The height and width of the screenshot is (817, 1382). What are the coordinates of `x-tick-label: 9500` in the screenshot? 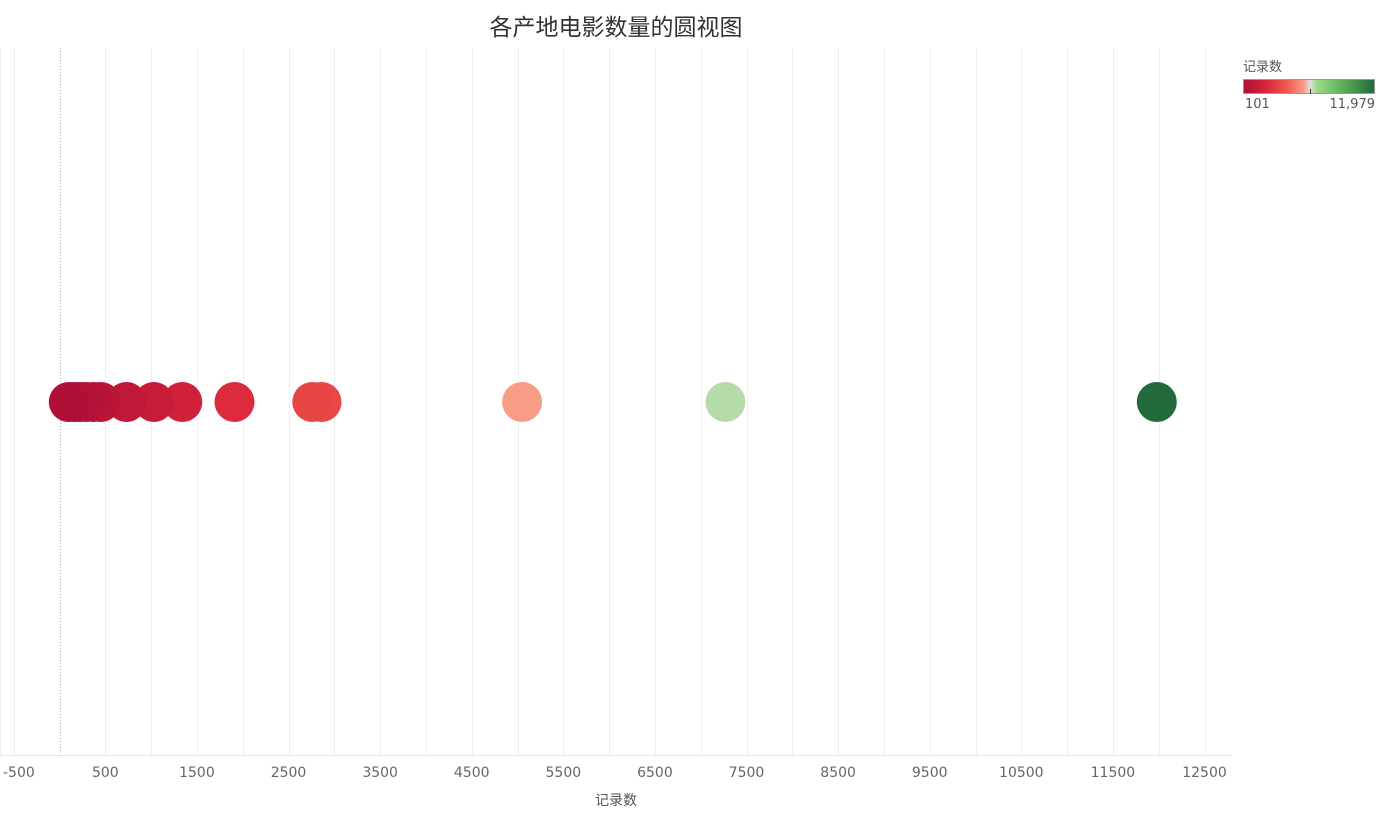 It's located at (930, 773).